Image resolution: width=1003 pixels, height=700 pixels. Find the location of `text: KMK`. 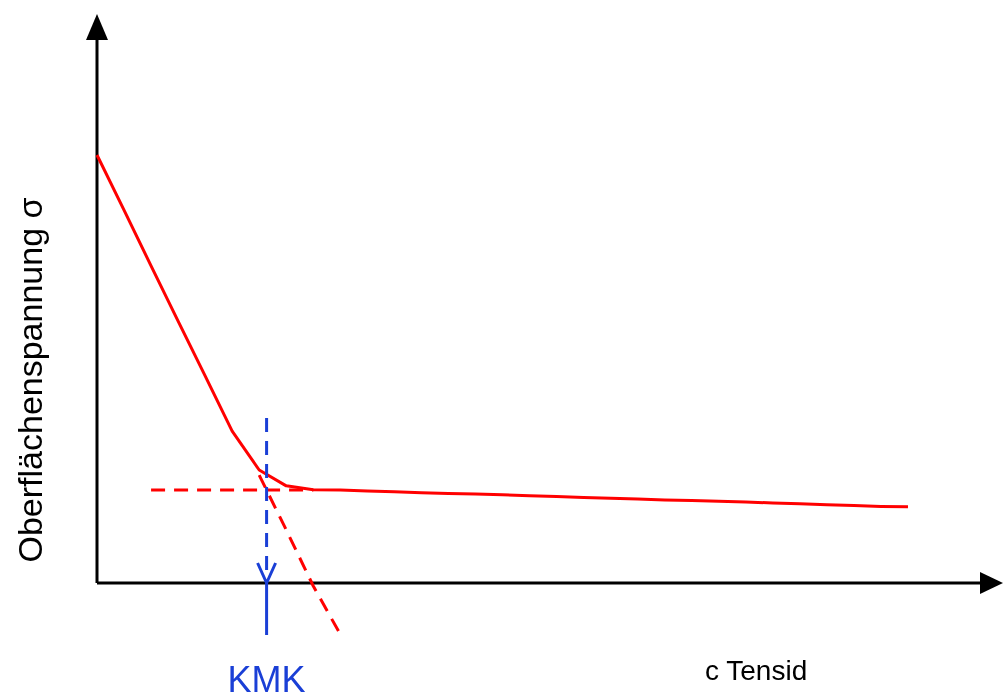

text: KMK is located at coordinates (266, 679).